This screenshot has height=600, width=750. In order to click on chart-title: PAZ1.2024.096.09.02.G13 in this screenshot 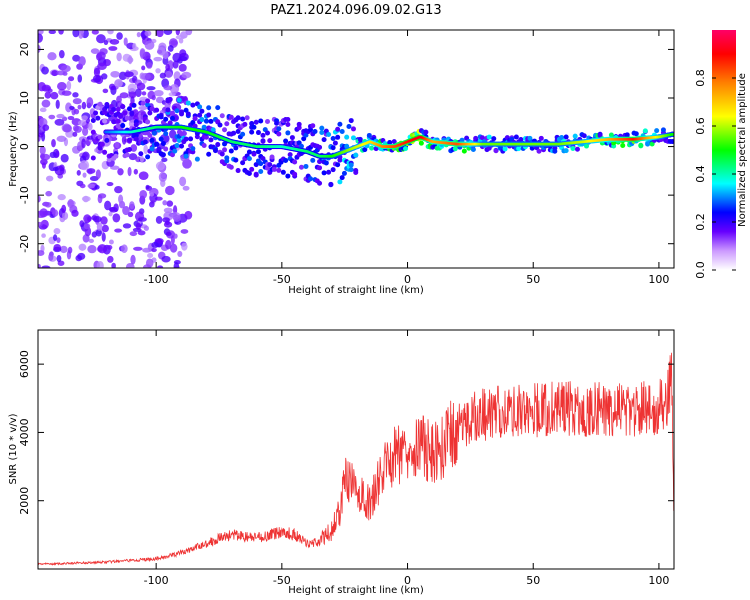, I will do `click(355, 10)`.